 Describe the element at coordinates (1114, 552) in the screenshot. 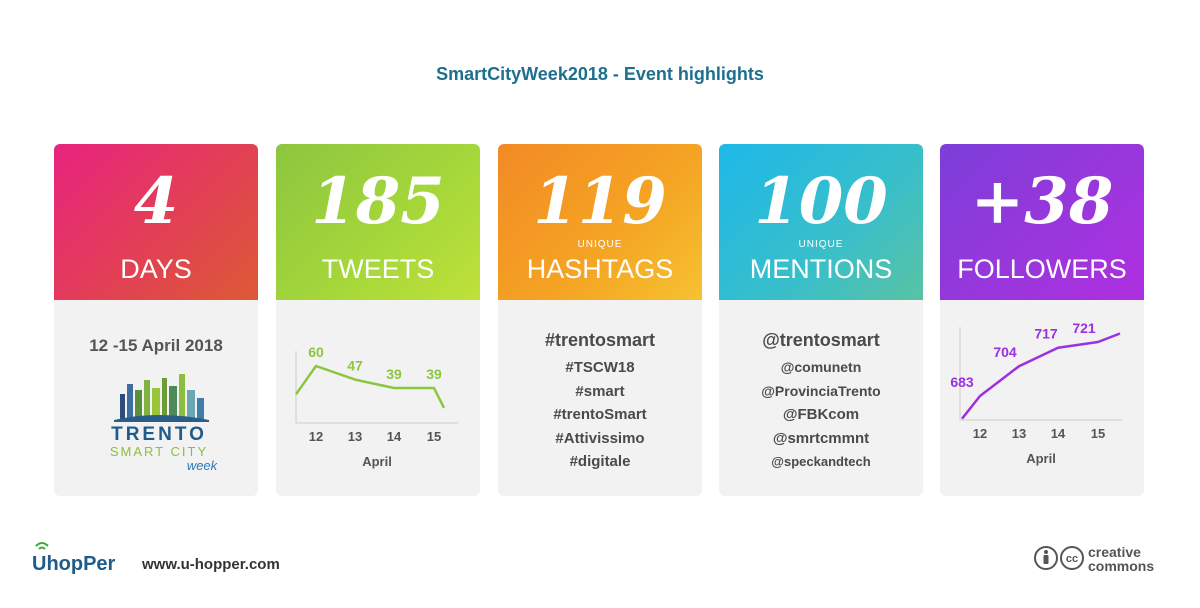

I see `cc-creative-text: creative` at that location.